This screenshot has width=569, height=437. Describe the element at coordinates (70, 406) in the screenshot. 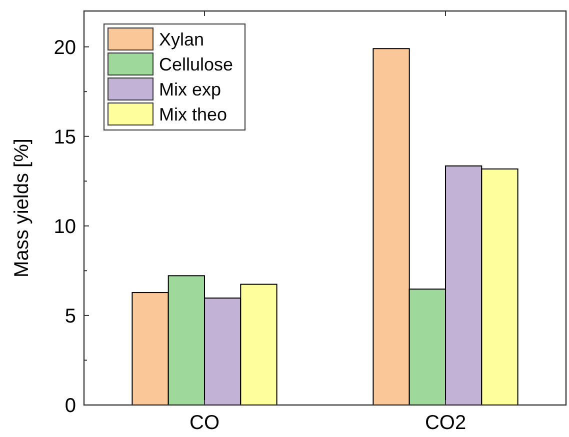

I see `y-tick-label: 0` at that location.